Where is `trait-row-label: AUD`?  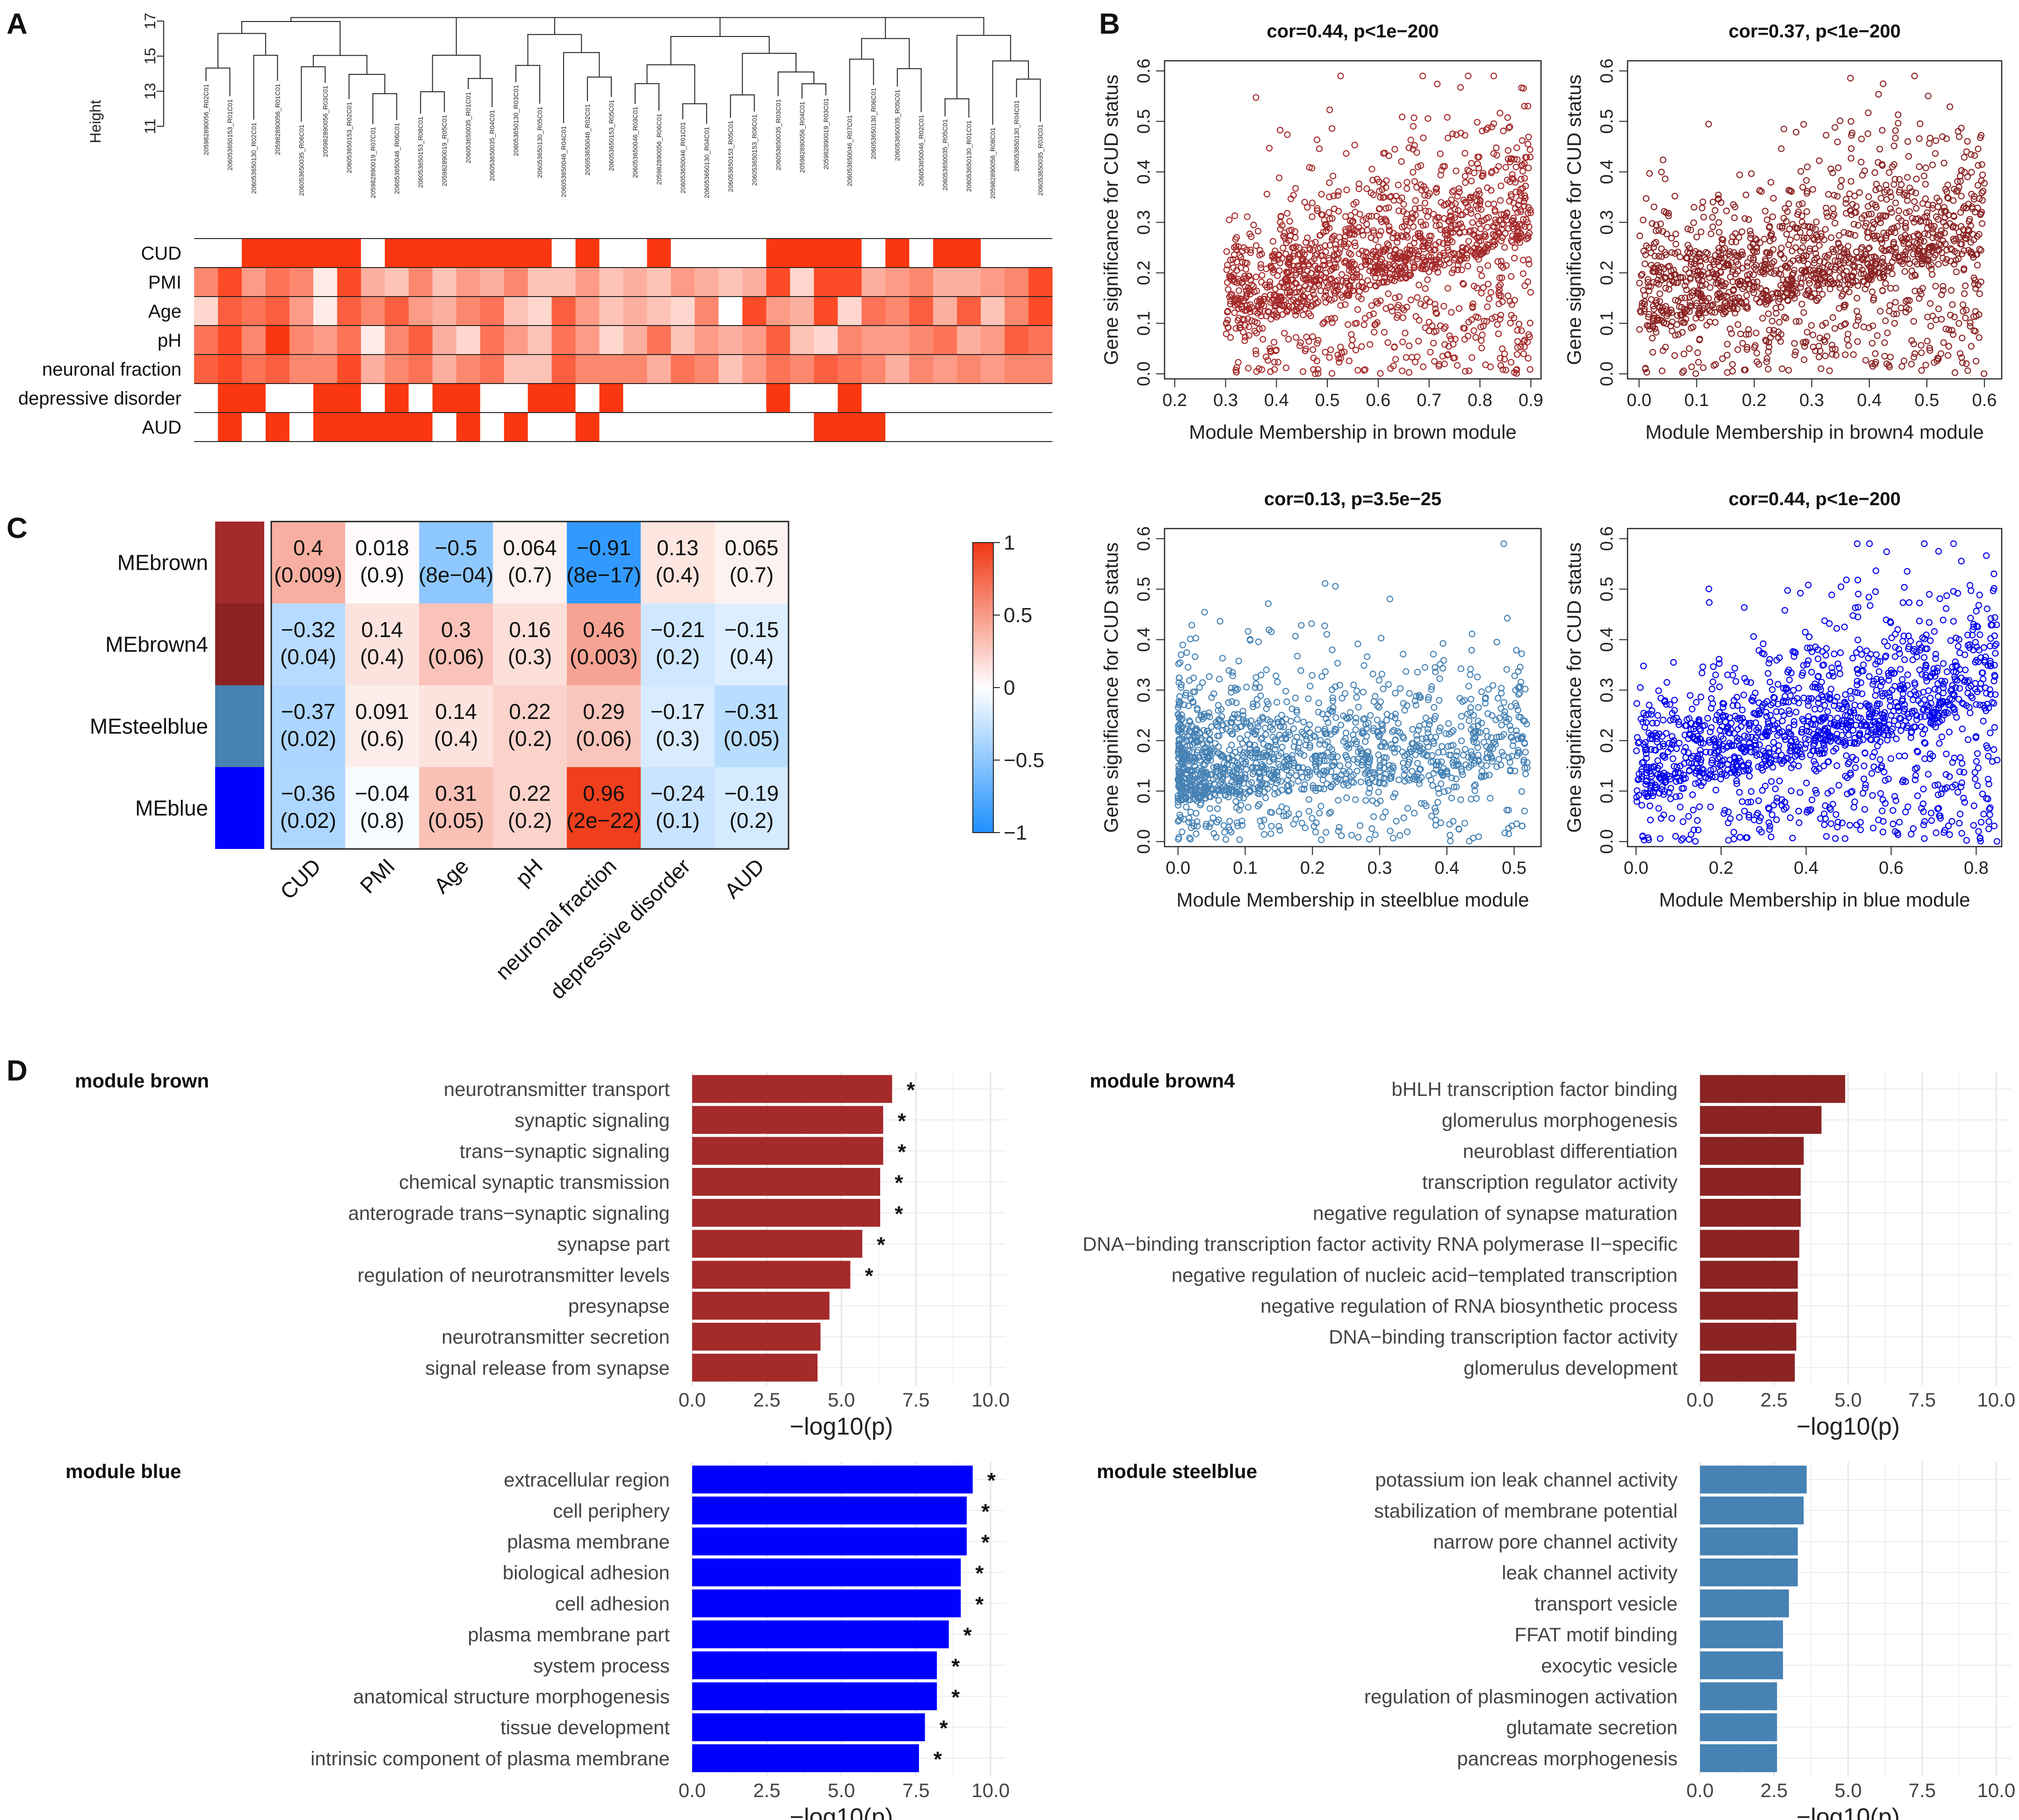 trait-row-label: AUD is located at coordinates (161, 427).